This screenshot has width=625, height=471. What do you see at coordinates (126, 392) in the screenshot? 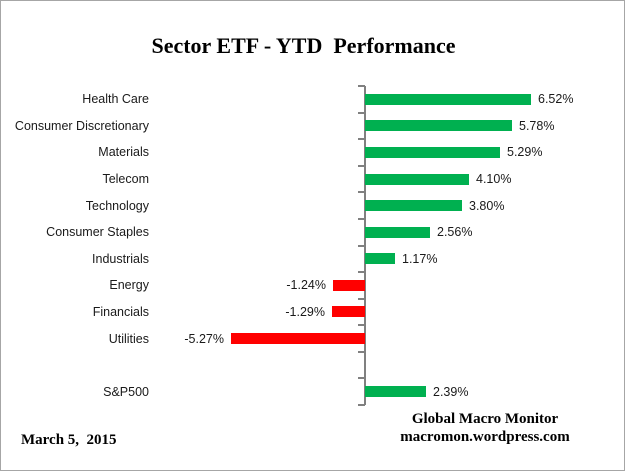
I see `category-label: S&P500` at bounding box center [126, 392].